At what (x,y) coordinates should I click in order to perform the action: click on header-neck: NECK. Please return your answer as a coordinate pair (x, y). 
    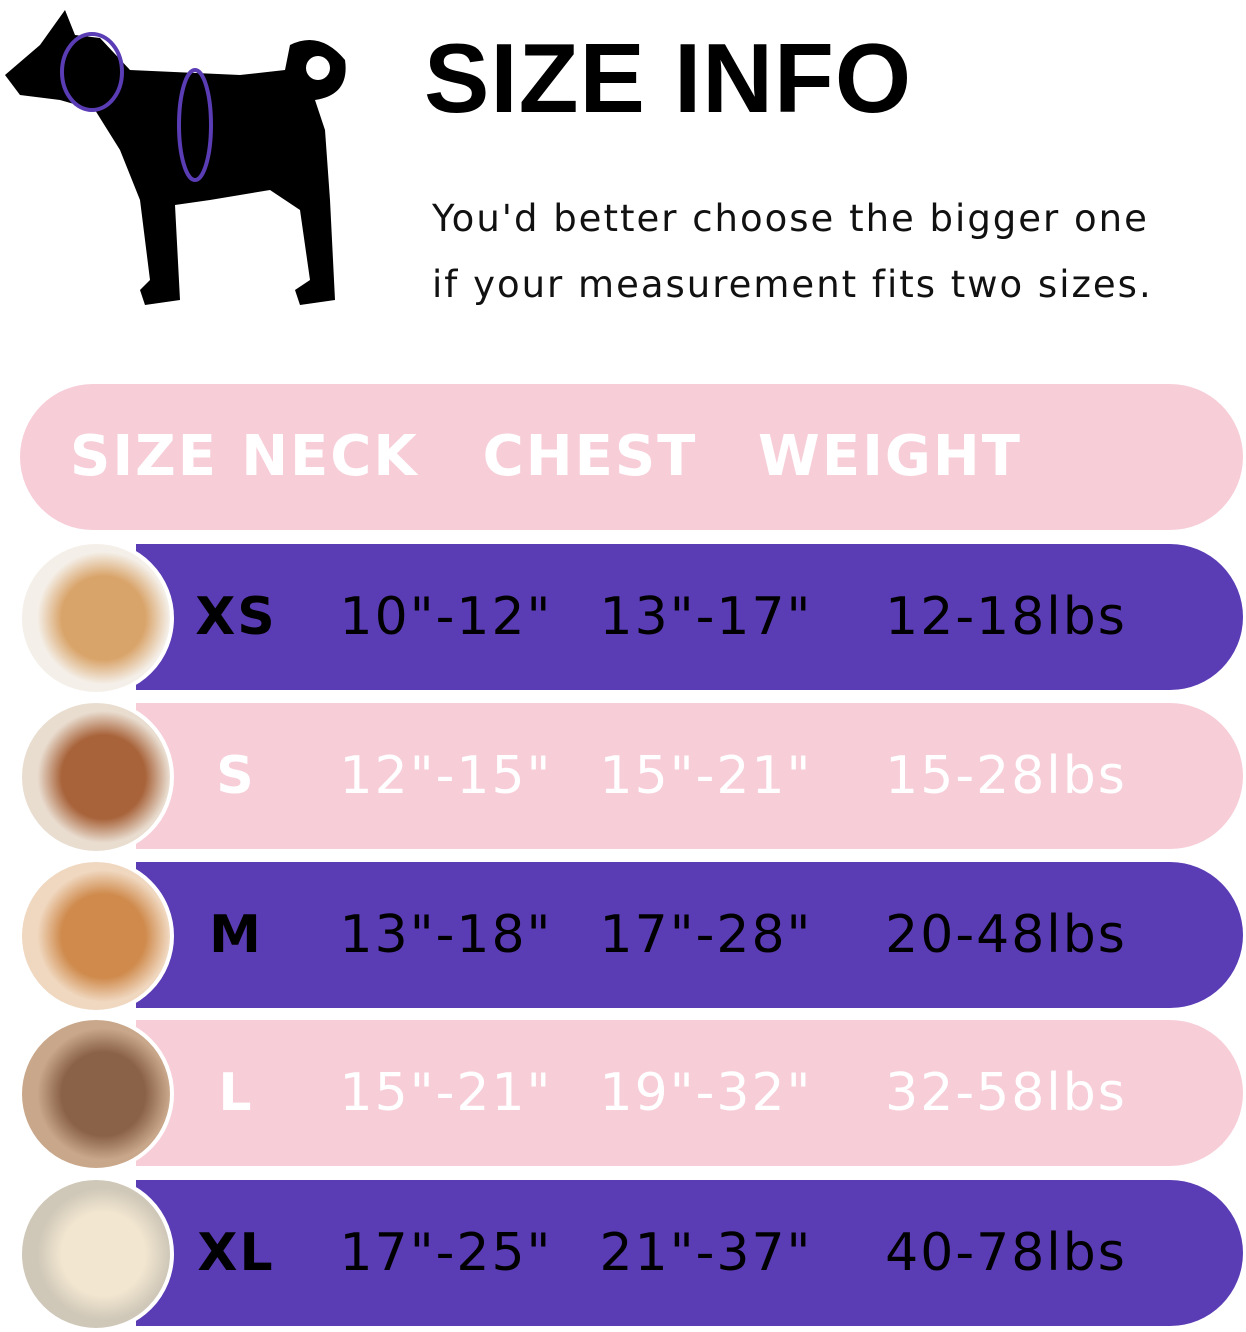
    Looking at the image, I should click on (330, 456).